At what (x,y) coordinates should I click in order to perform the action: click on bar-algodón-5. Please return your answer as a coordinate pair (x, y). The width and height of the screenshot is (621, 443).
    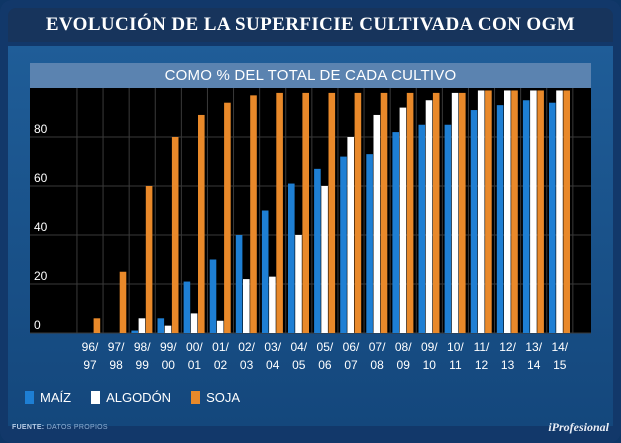
    Looking at the image, I should click on (220, 326).